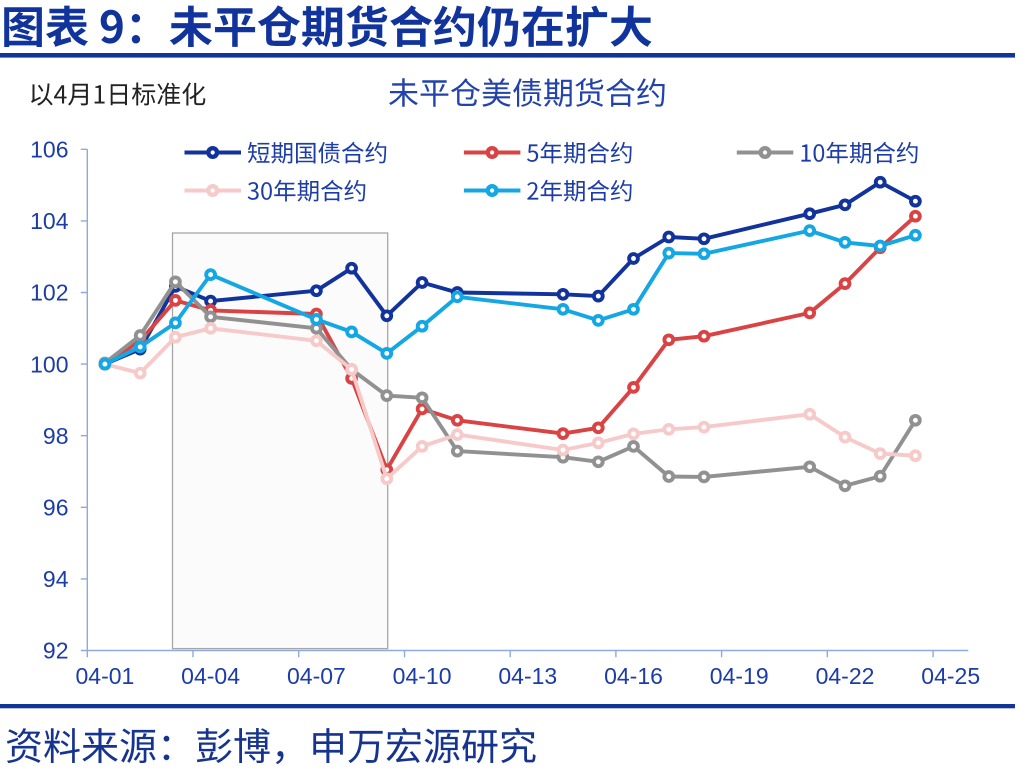  I want to click on svg-text: 98, so click(56, 436).